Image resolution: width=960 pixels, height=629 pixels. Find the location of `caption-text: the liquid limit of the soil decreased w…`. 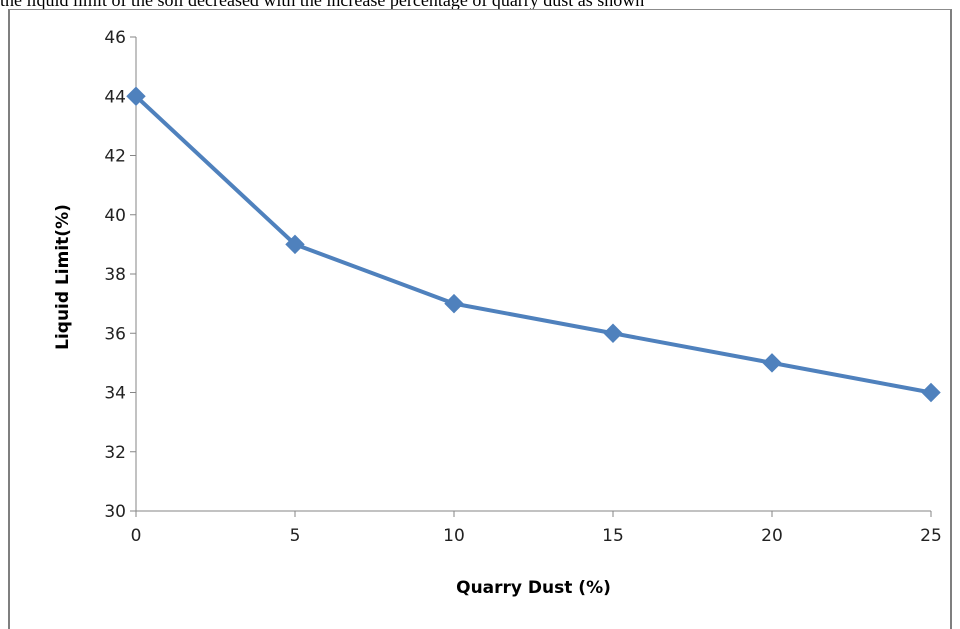

caption-text: the liquid limit of the soil decreased w… is located at coordinates (322, 5).